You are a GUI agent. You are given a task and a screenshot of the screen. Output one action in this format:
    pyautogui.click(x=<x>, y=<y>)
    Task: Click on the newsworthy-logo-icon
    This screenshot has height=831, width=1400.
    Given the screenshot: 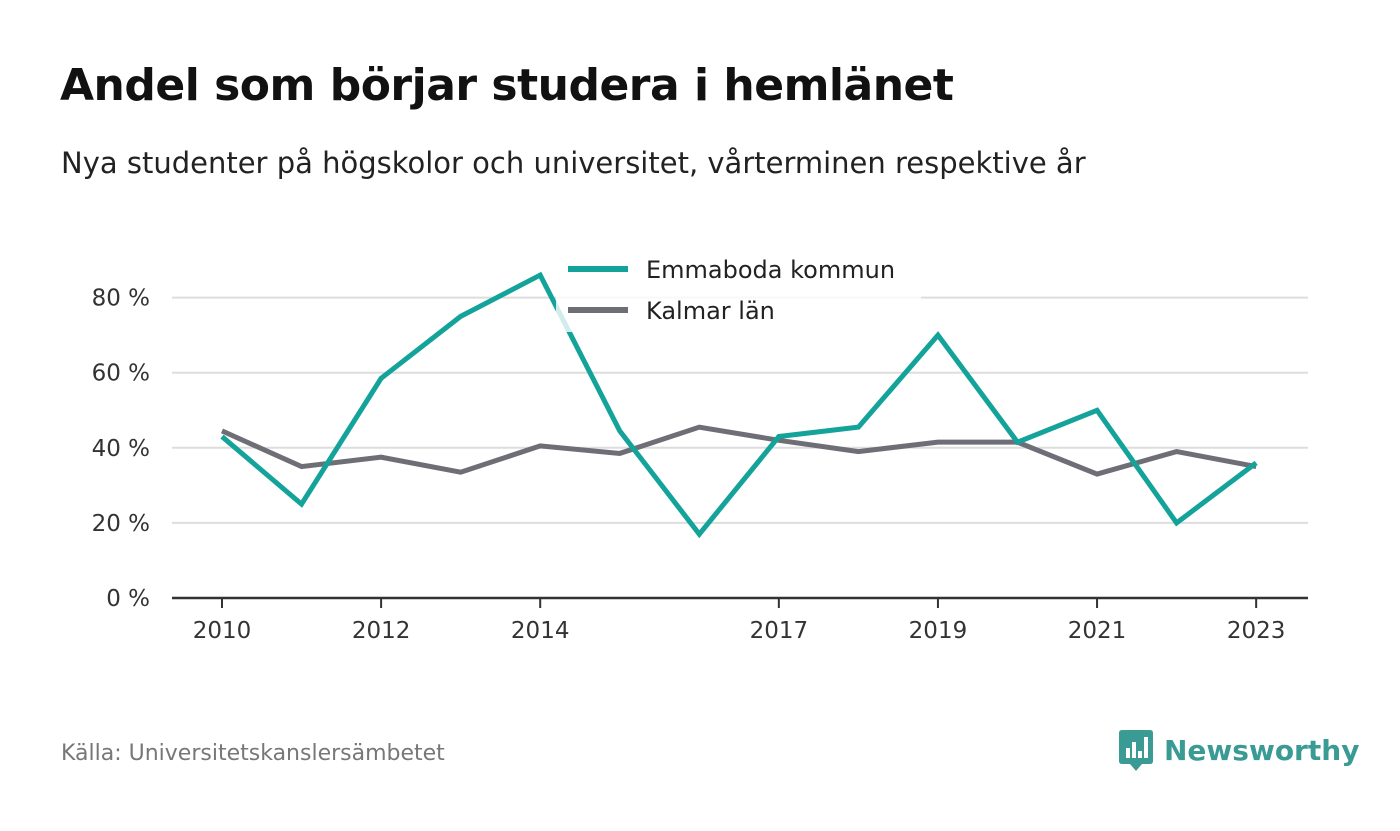 What is the action you would take?
    pyautogui.click(x=1136, y=750)
    